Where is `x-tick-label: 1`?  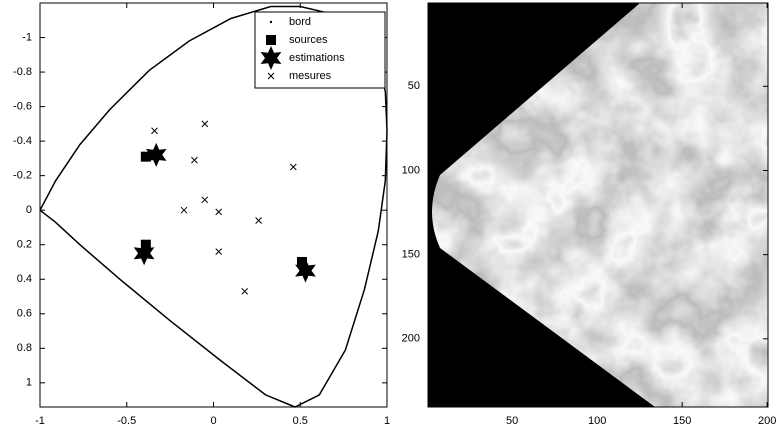
x-tick-label: 1 is located at coordinates (387, 421).